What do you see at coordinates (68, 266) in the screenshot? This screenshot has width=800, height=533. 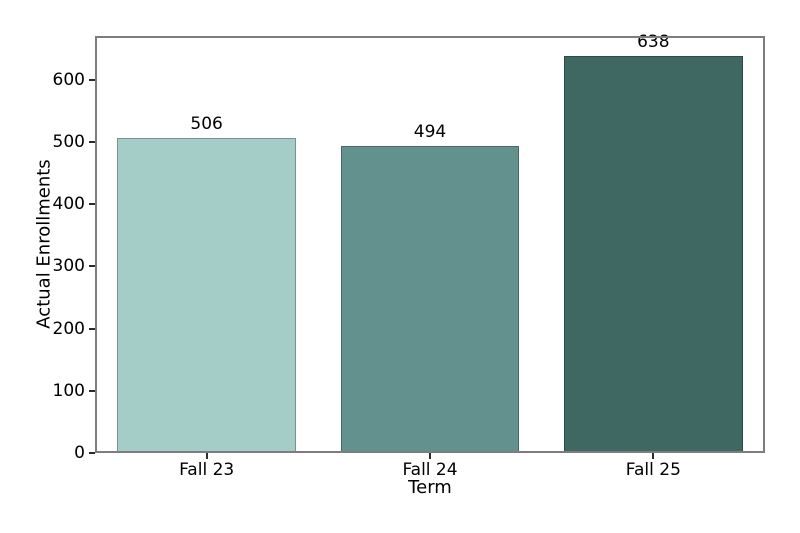 I see `y-tick-label: 300` at bounding box center [68, 266].